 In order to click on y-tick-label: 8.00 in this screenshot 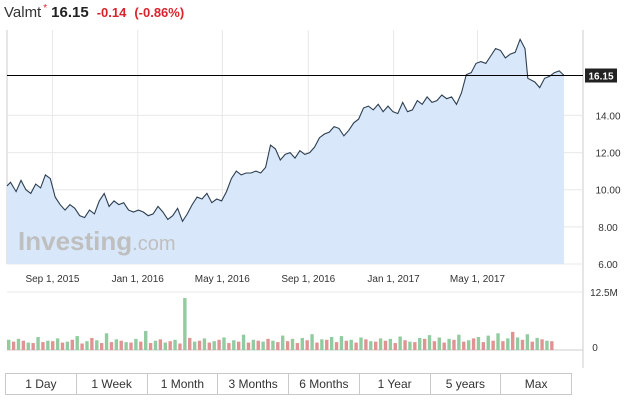, I will do `click(608, 228)`.